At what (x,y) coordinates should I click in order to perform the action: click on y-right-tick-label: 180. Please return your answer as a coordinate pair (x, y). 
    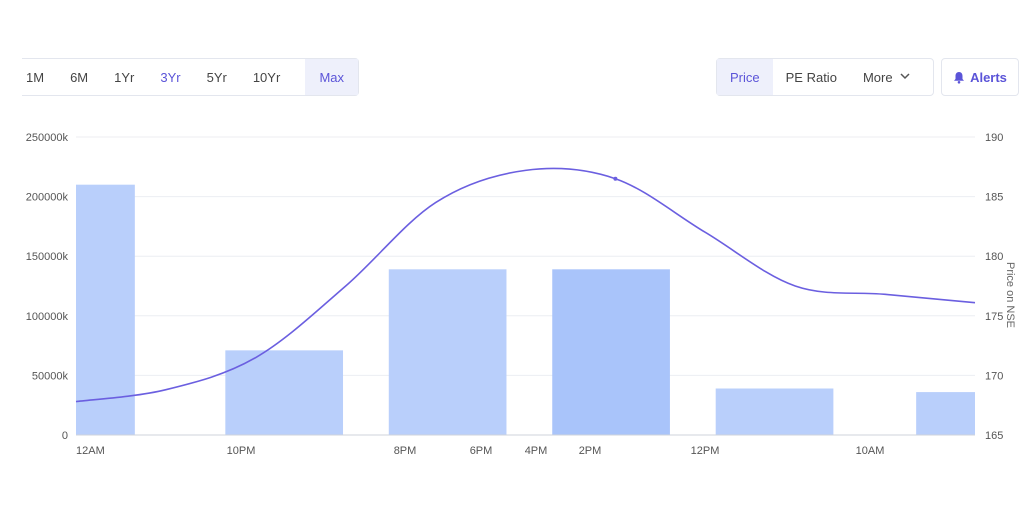
    Looking at the image, I should click on (994, 257).